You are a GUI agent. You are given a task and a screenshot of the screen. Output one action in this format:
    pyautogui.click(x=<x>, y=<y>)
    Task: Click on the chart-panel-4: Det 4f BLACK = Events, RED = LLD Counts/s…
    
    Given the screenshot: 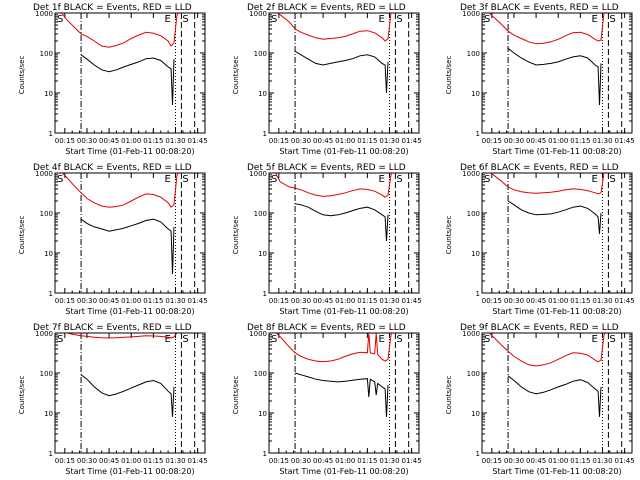 What is the action you would take?
    pyautogui.click(x=113, y=239)
    